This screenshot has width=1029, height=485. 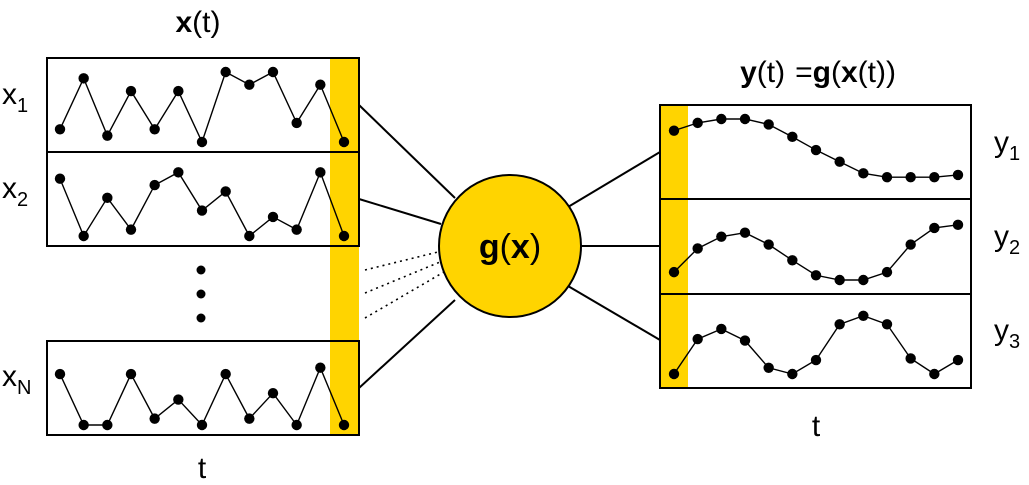 What do you see at coordinates (407, 344) in the screenshot?
I see `conn-xN` at bounding box center [407, 344].